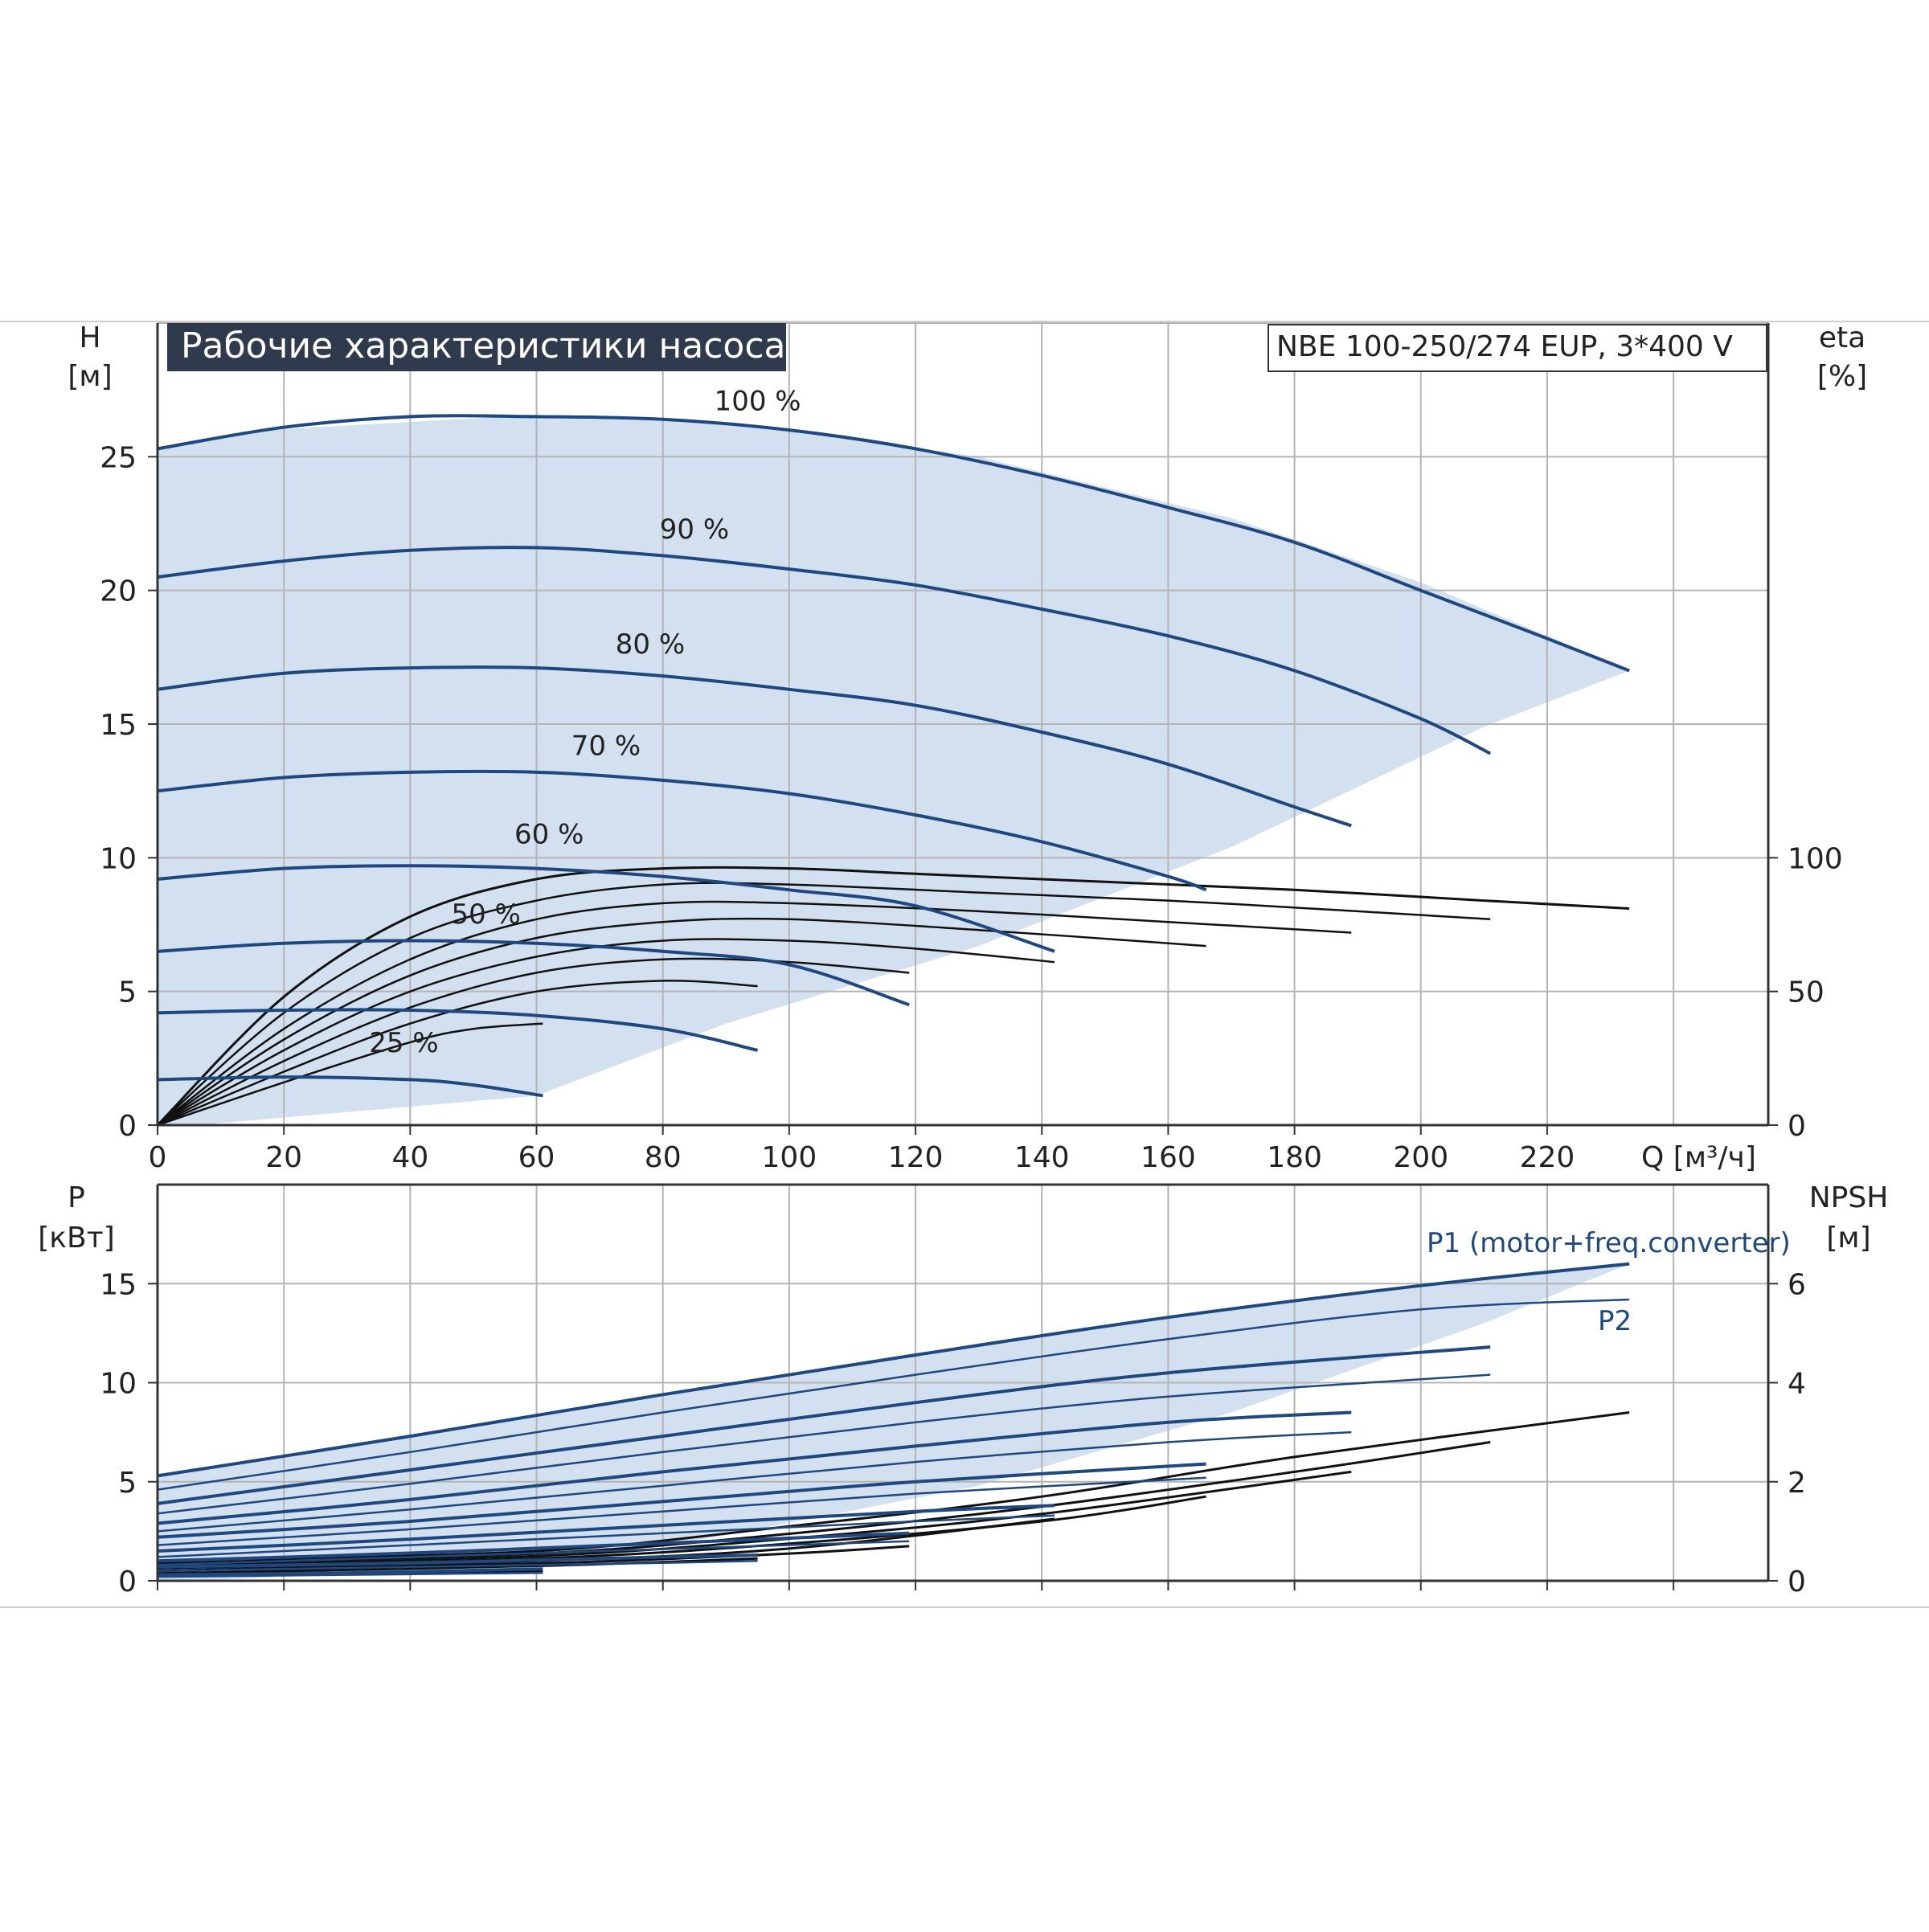  Describe the element at coordinates (549, 834) in the screenshot. I see `head-curve-label: 60 %` at that location.